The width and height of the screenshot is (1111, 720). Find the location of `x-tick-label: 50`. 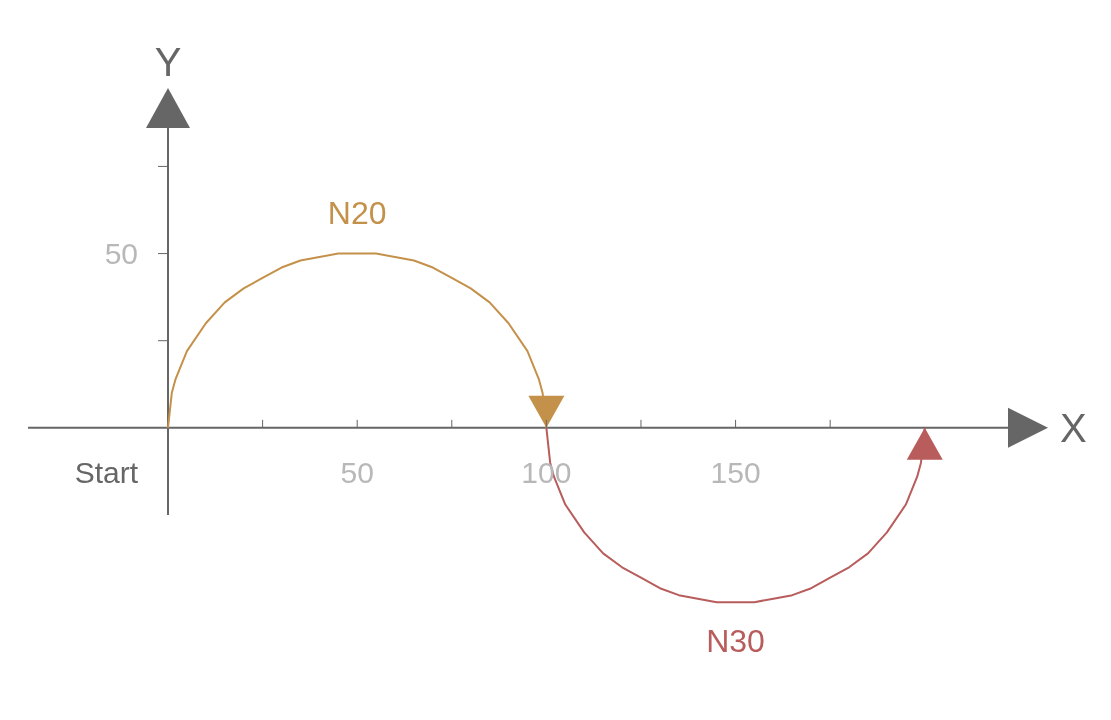

x-tick-label: 50 is located at coordinates (357, 472).